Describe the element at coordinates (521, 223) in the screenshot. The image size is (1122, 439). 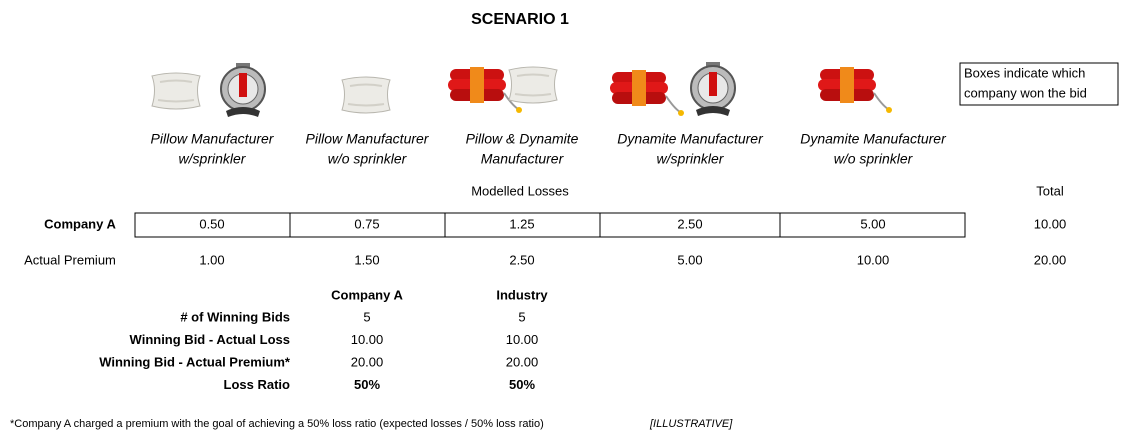
I see `cell: 1.25` at that location.